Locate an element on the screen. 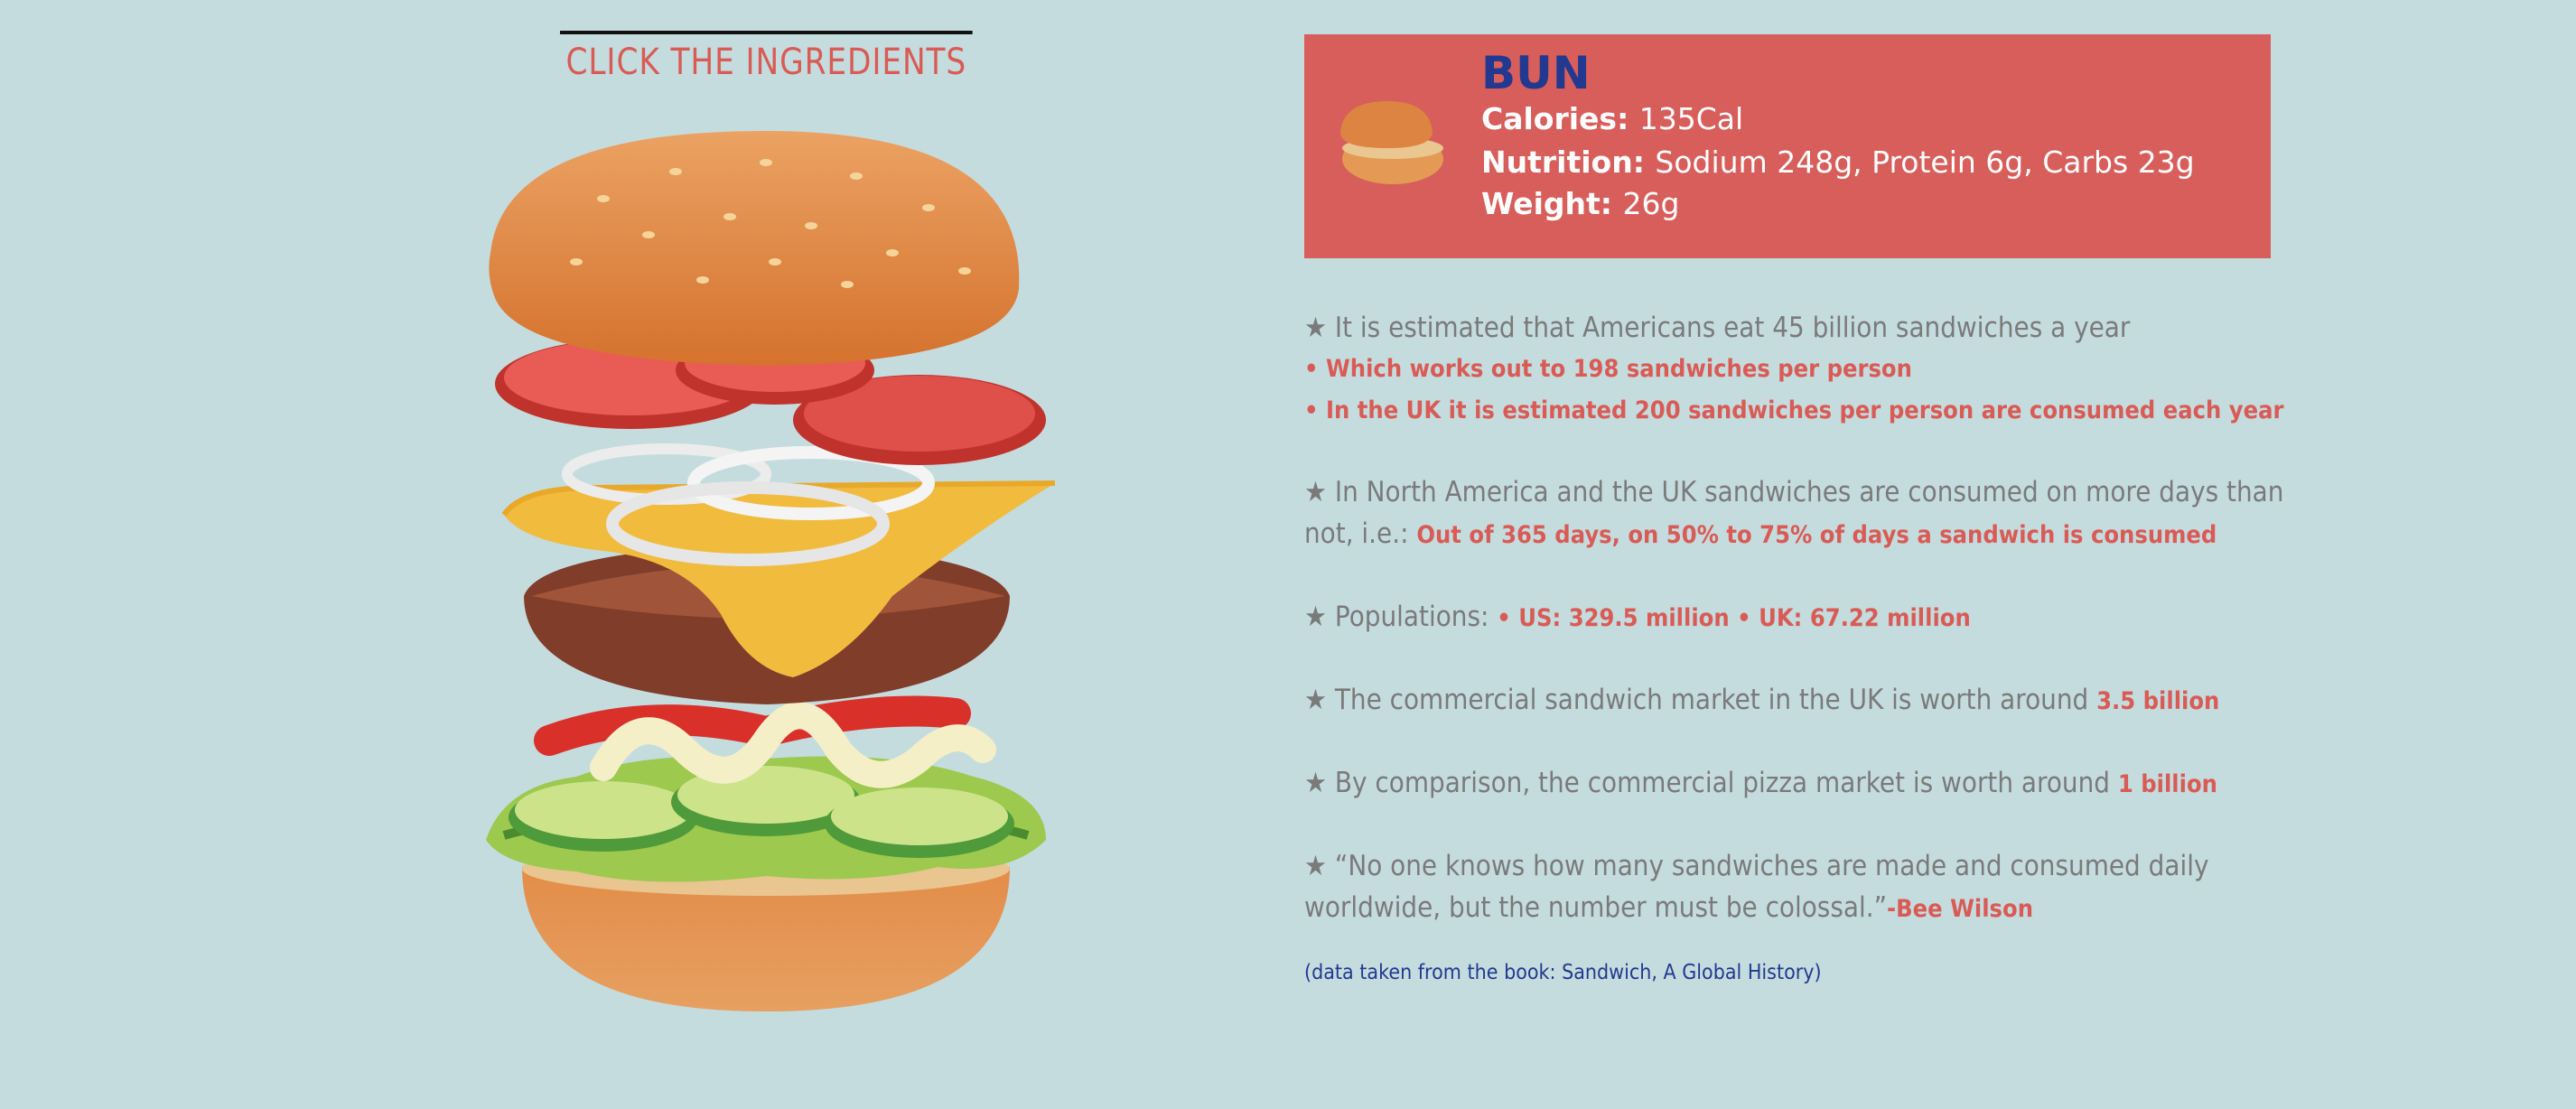 The width and height of the screenshot is (2576, 1109). onion-layer is located at coordinates (749, 504).